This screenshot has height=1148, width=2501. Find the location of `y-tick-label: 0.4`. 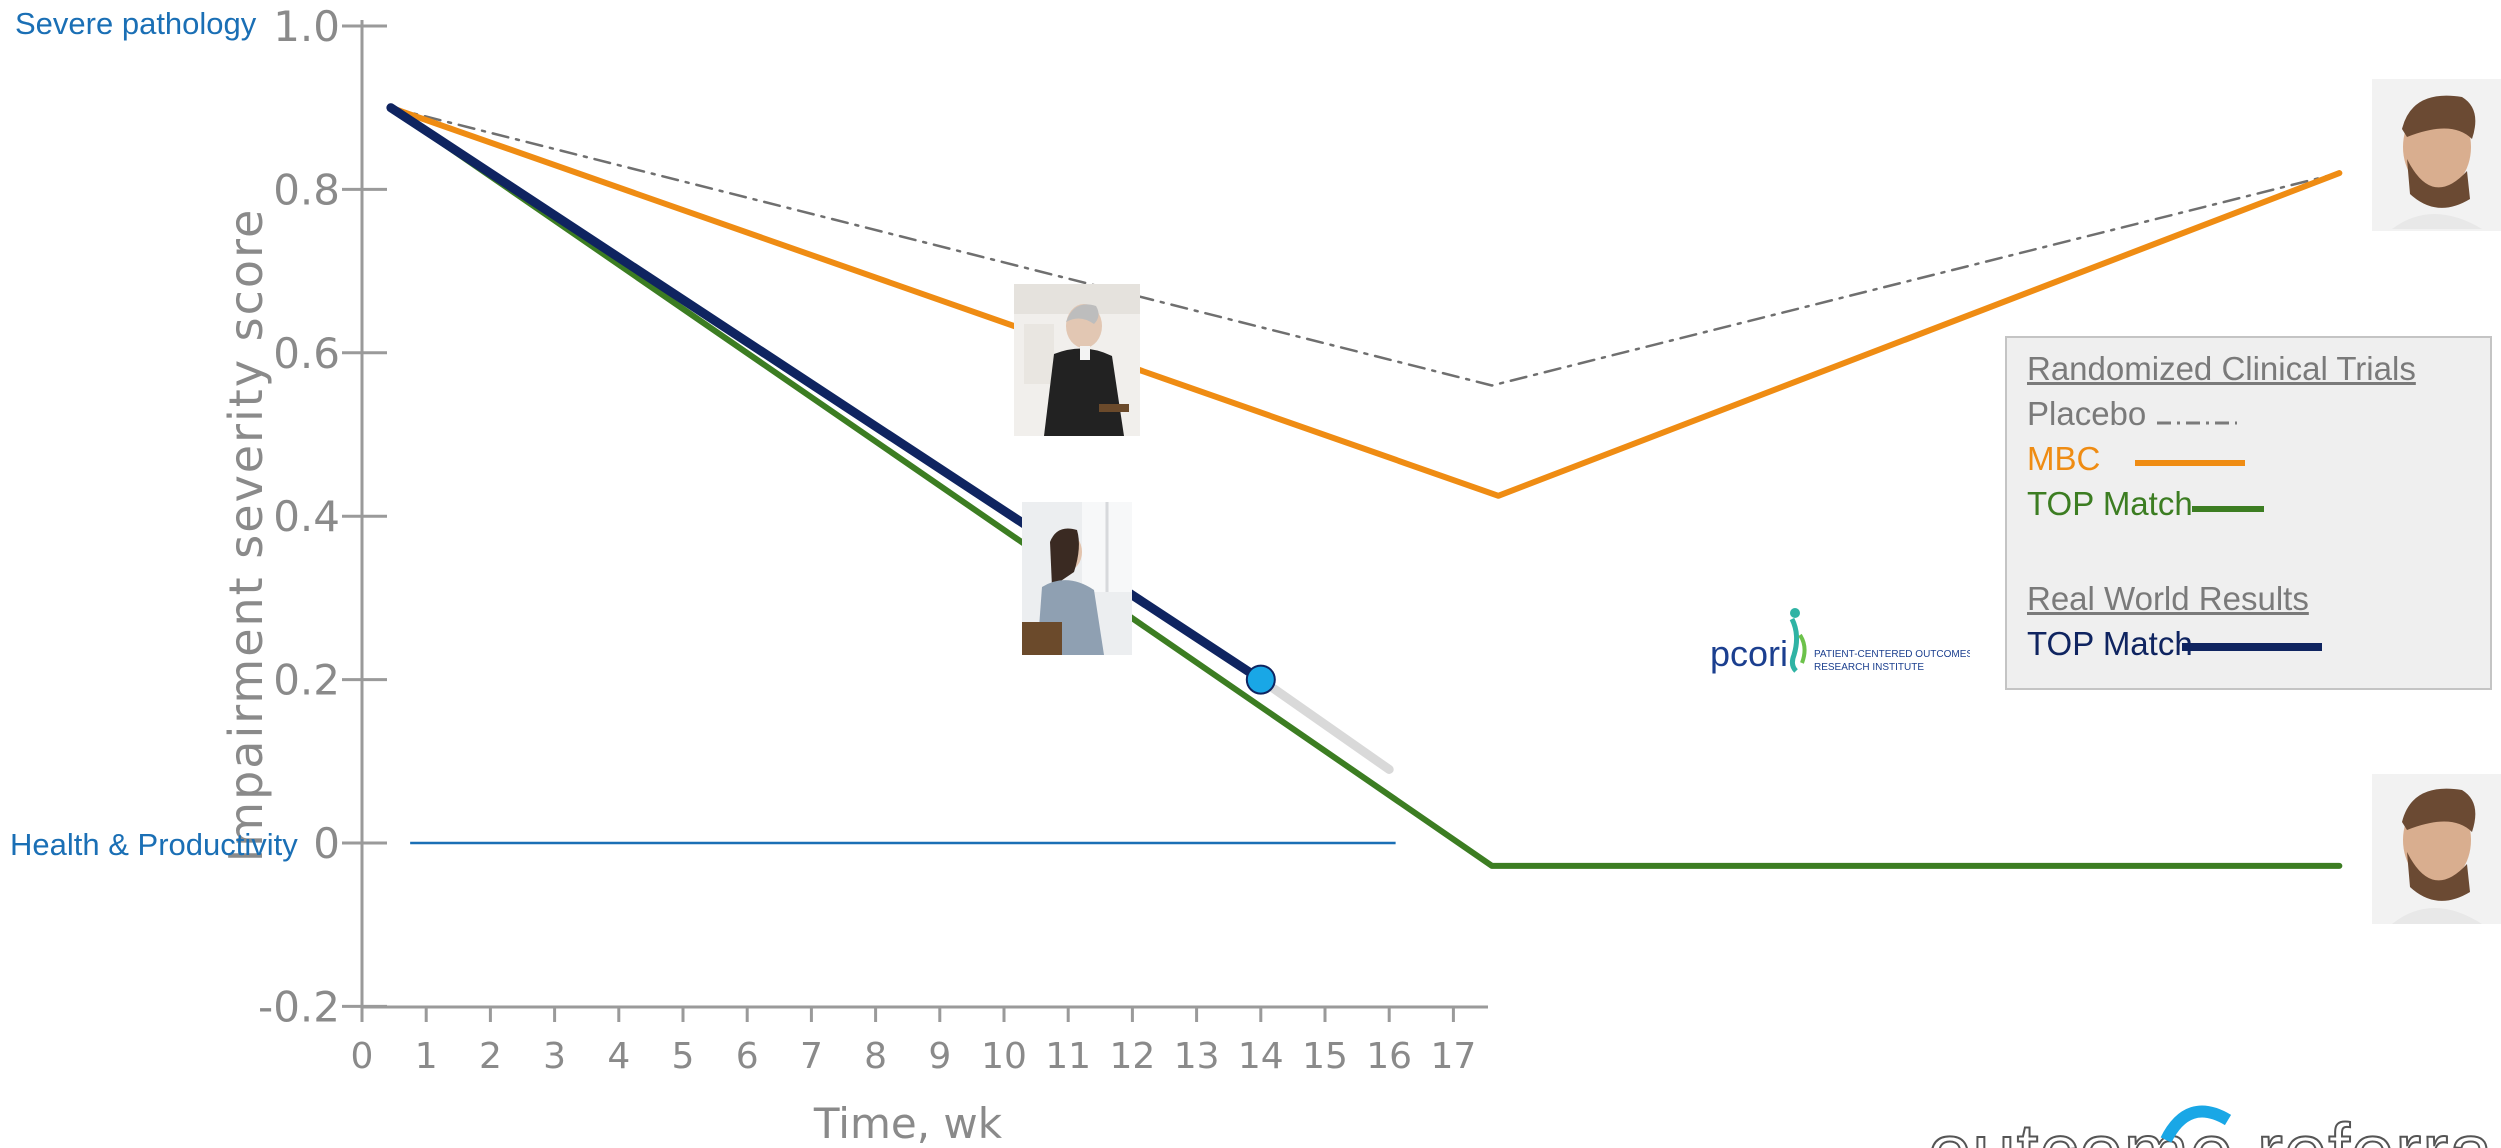

y-tick-label: 0.4 is located at coordinates (306, 516).